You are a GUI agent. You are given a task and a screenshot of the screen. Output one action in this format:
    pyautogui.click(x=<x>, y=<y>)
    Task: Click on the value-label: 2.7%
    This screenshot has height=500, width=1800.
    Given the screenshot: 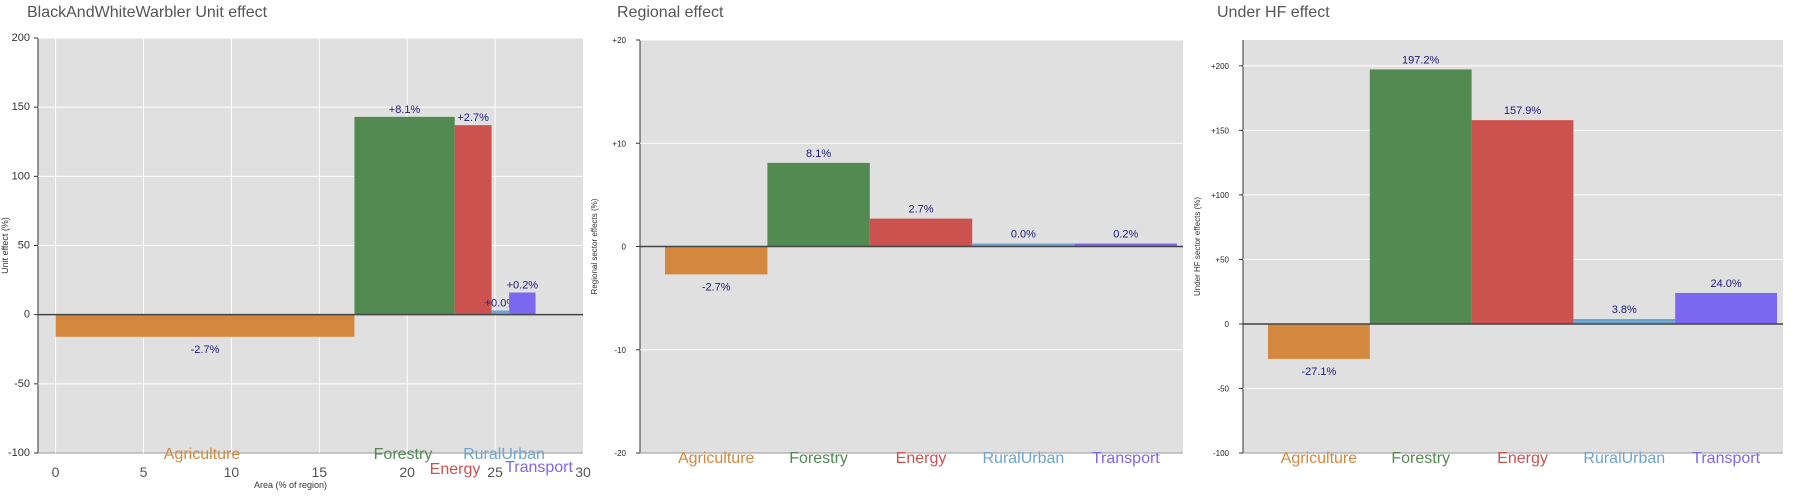 What is the action you would take?
    pyautogui.click(x=920, y=210)
    